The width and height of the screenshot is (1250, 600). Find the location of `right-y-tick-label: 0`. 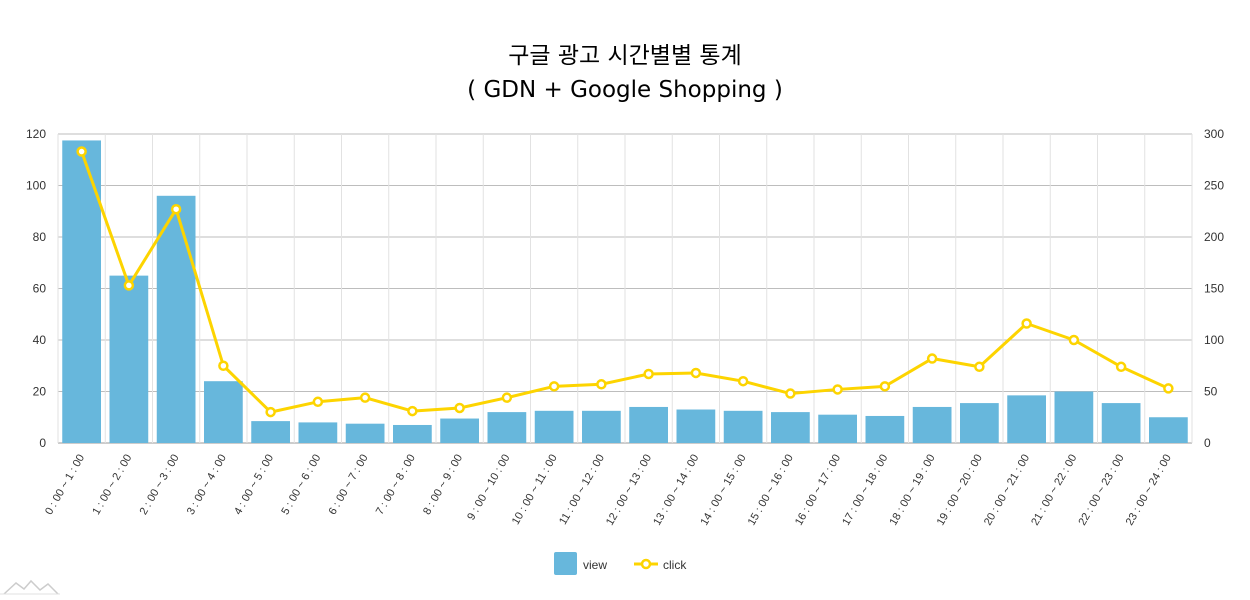

right-y-tick-label: 0 is located at coordinates (1207, 443).